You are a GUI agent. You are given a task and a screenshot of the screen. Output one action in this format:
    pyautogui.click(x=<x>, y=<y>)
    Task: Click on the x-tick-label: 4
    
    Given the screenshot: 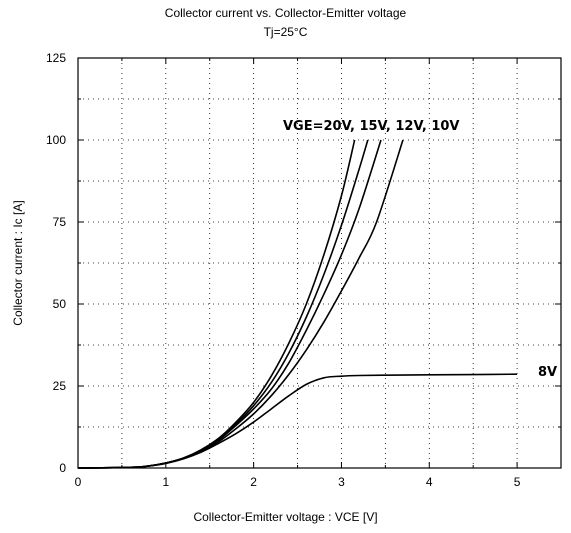 What is the action you would take?
    pyautogui.click(x=429, y=482)
    